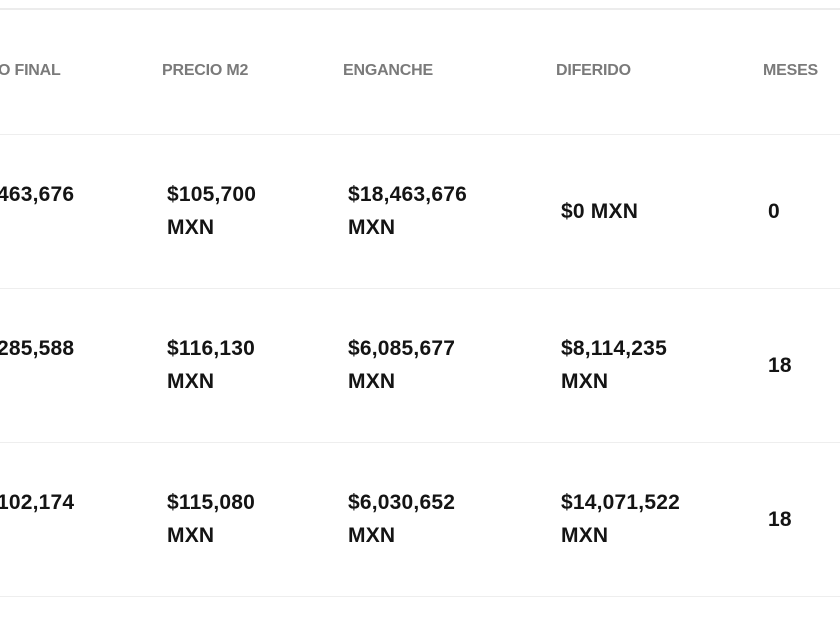 The image size is (840, 630). What do you see at coordinates (211, 365) in the screenshot?
I see `cell-precio-m2: $116,130 MXN` at bounding box center [211, 365].